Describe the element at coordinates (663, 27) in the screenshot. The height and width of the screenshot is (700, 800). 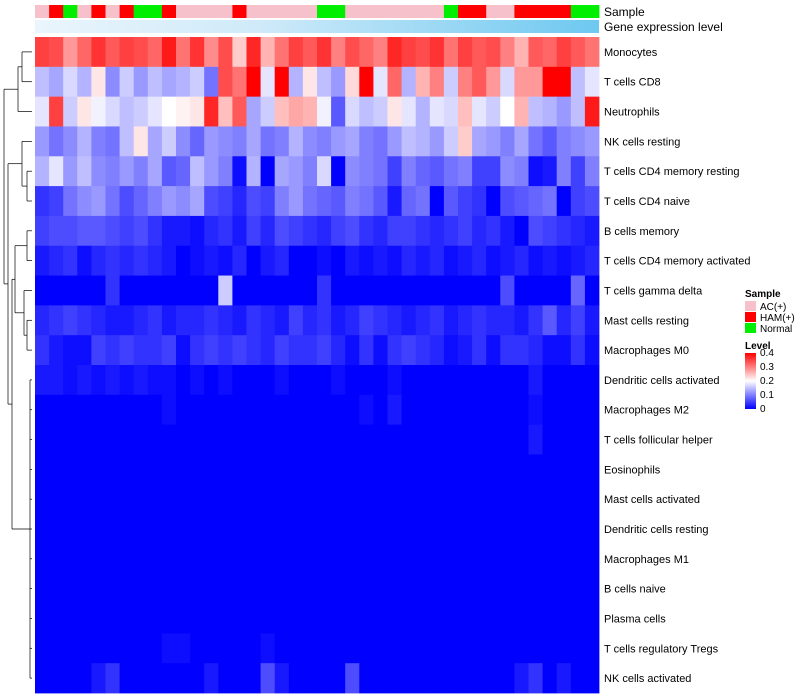
I see `expression-annotation-title: Gene expression level` at that location.